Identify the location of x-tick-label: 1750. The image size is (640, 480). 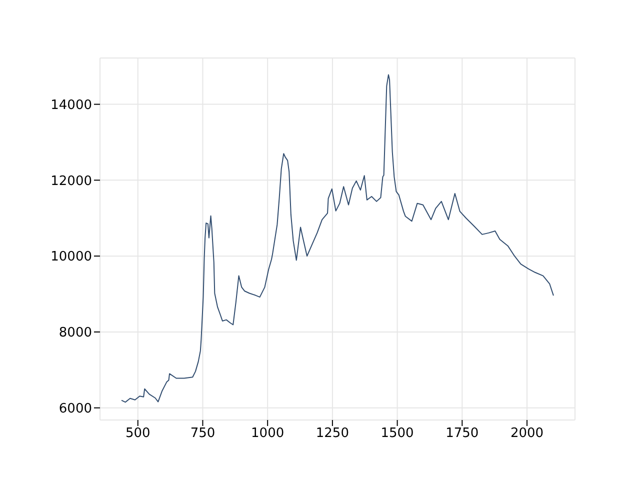
(462, 434).